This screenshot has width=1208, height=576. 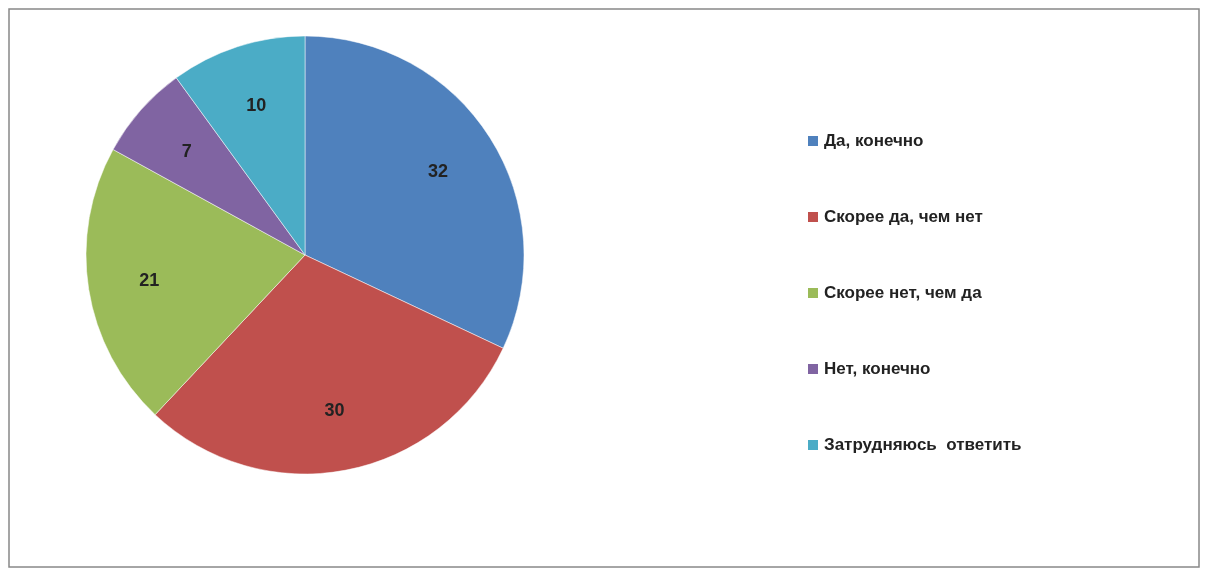 I want to click on data-label: 7, so click(x=186, y=150).